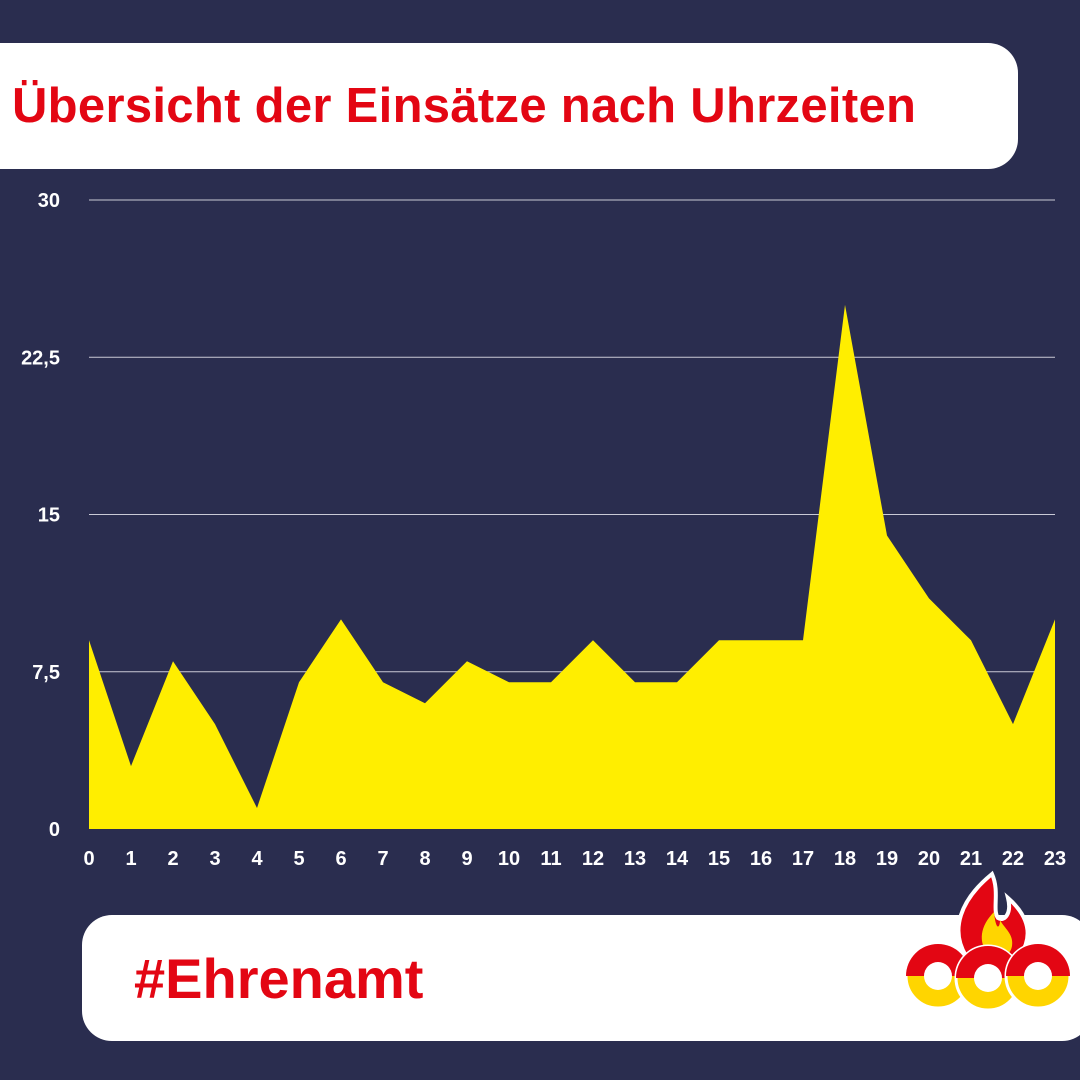 The width and height of the screenshot is (1080, 1080). I want to click on x-tick-label: 6, so click(340, 859).